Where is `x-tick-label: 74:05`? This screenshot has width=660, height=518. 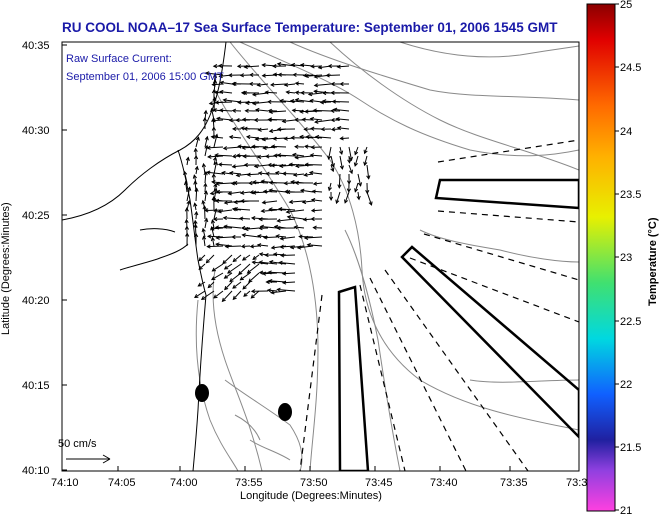 x-tick-label: 74:05 is located at coordinates (122, 483).